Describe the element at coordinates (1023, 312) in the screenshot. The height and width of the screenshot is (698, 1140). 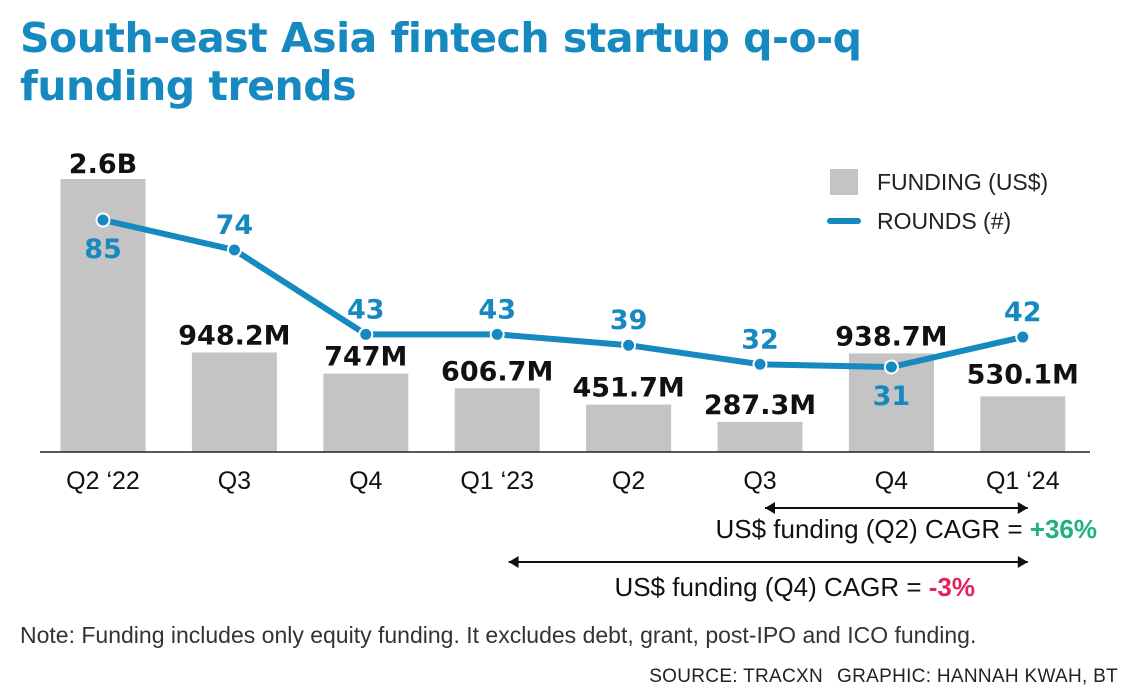
I see `rounds-data-label: 42` at that location.